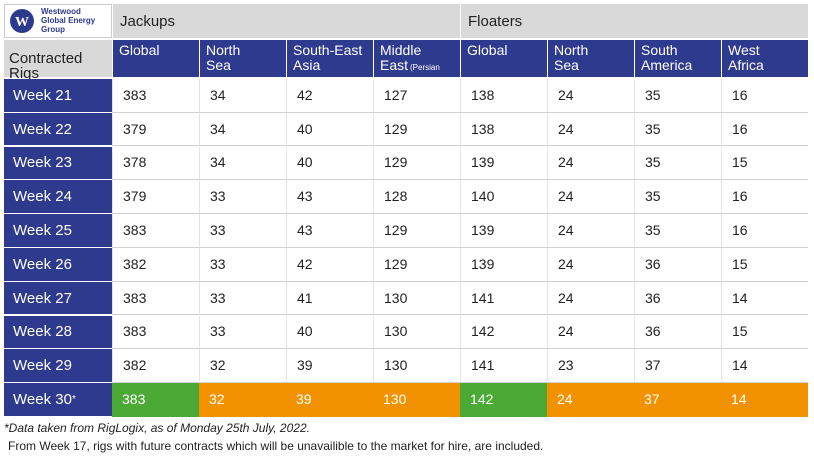 This screenshot has width=814, height=458. What do you see at coordinates (307, 65) in the screenshot?
I see `column-header-line: Asia` at bounding box center [307, 65].